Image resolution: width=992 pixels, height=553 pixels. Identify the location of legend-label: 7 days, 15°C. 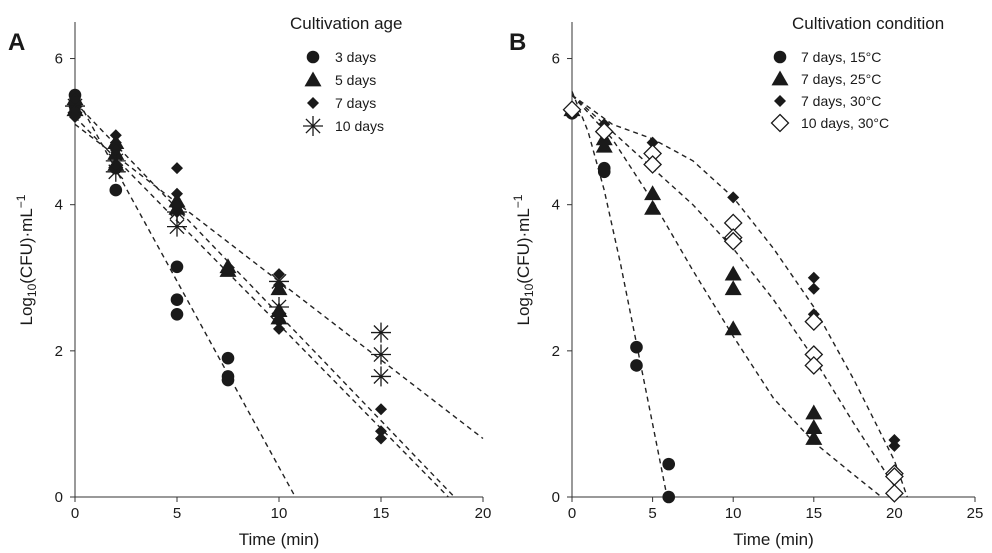
(841, 57).